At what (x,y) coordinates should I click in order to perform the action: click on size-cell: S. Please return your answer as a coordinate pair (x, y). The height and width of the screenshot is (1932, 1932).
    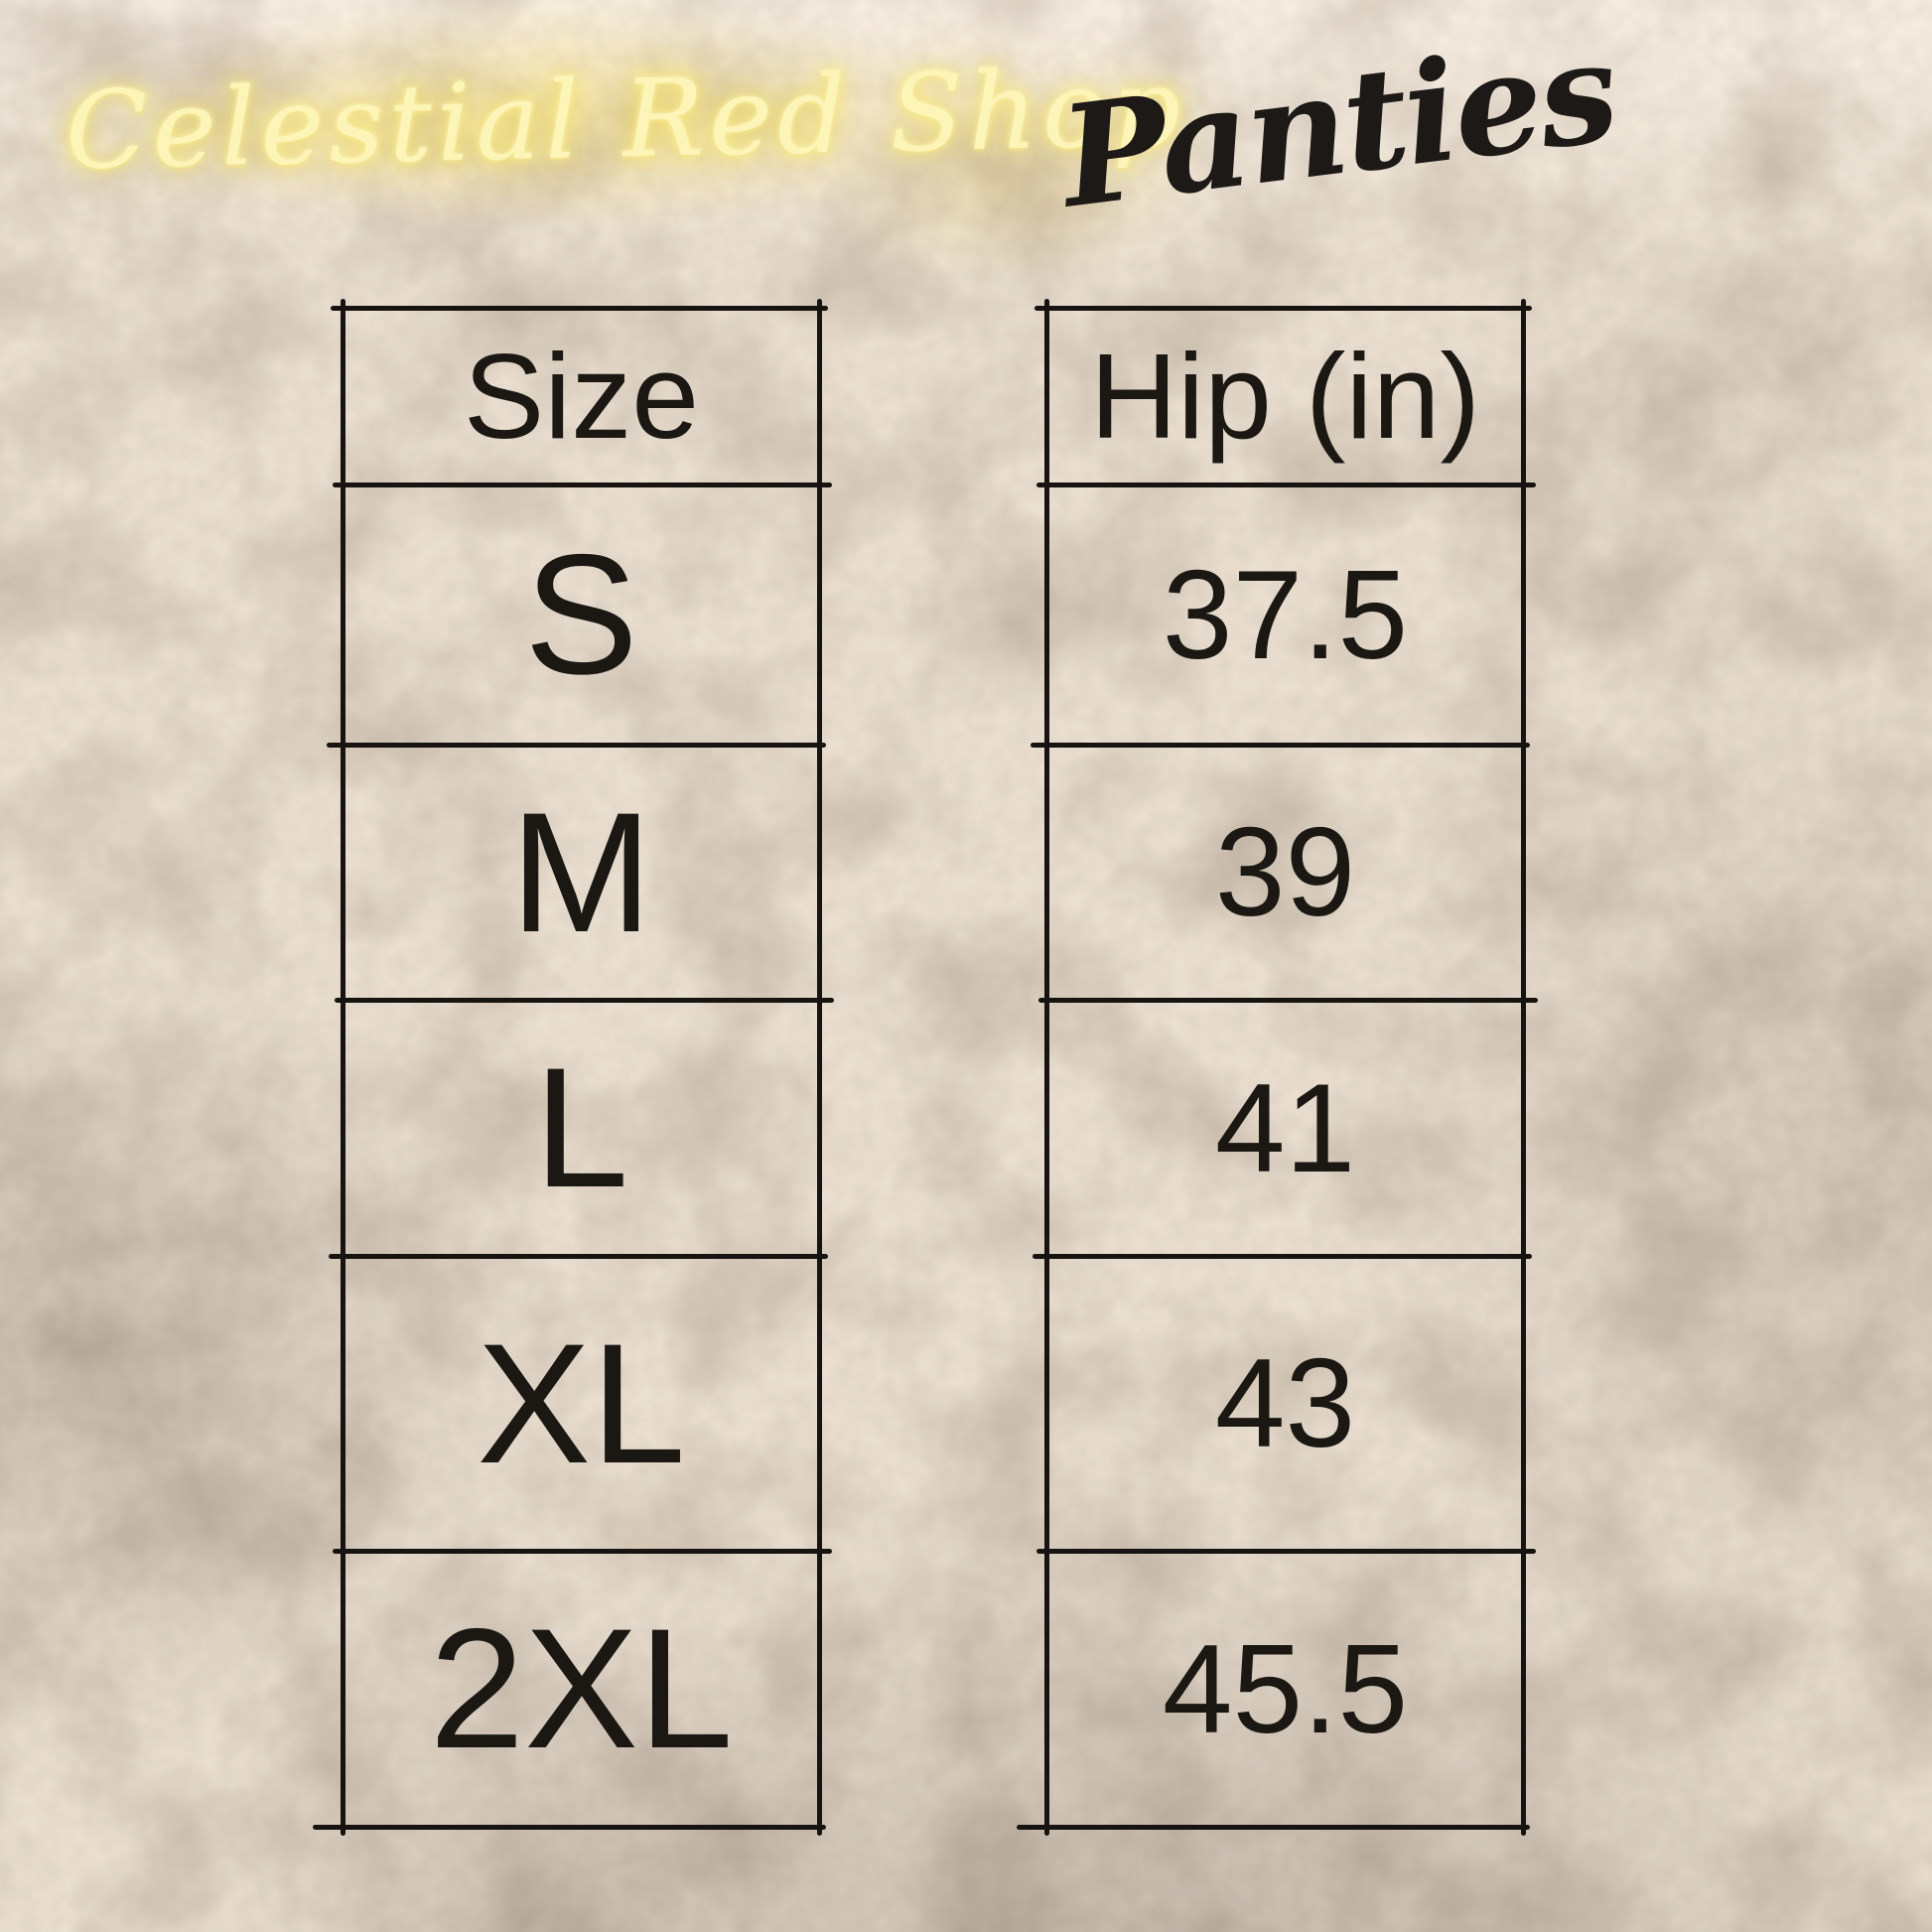
    Looking at the image, I should click on (581, 614).